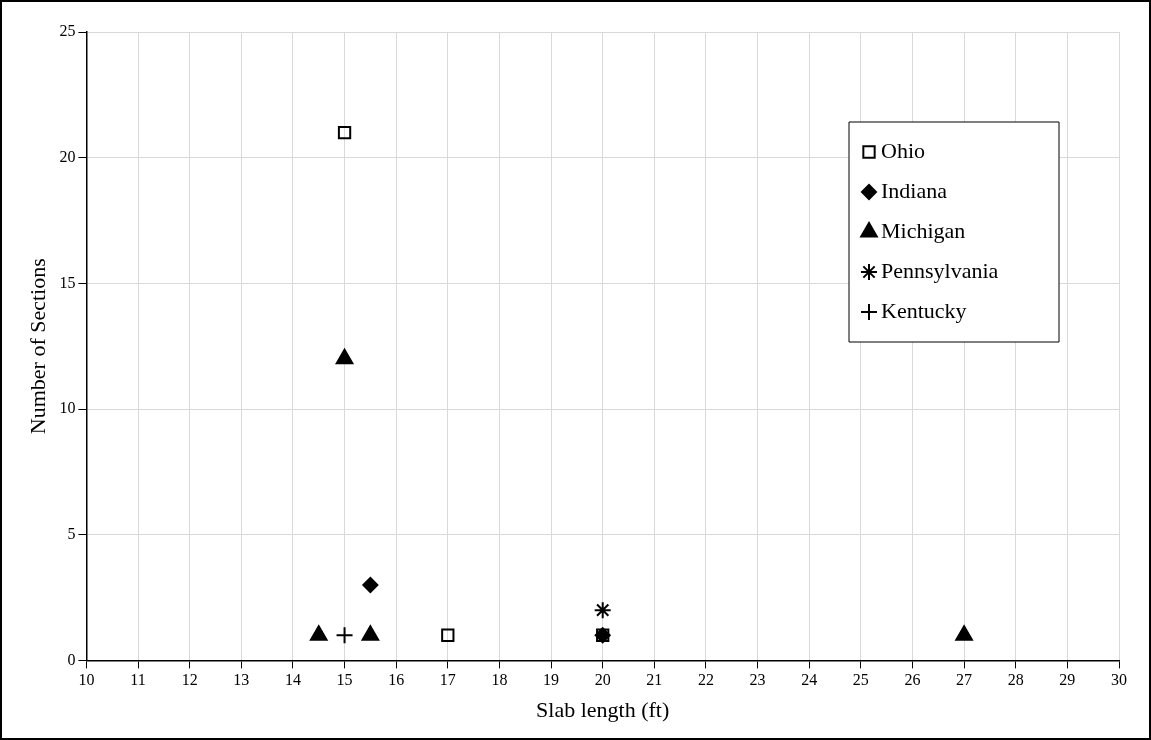  I want to click on legend-label: Indiana, so click(914, 190).